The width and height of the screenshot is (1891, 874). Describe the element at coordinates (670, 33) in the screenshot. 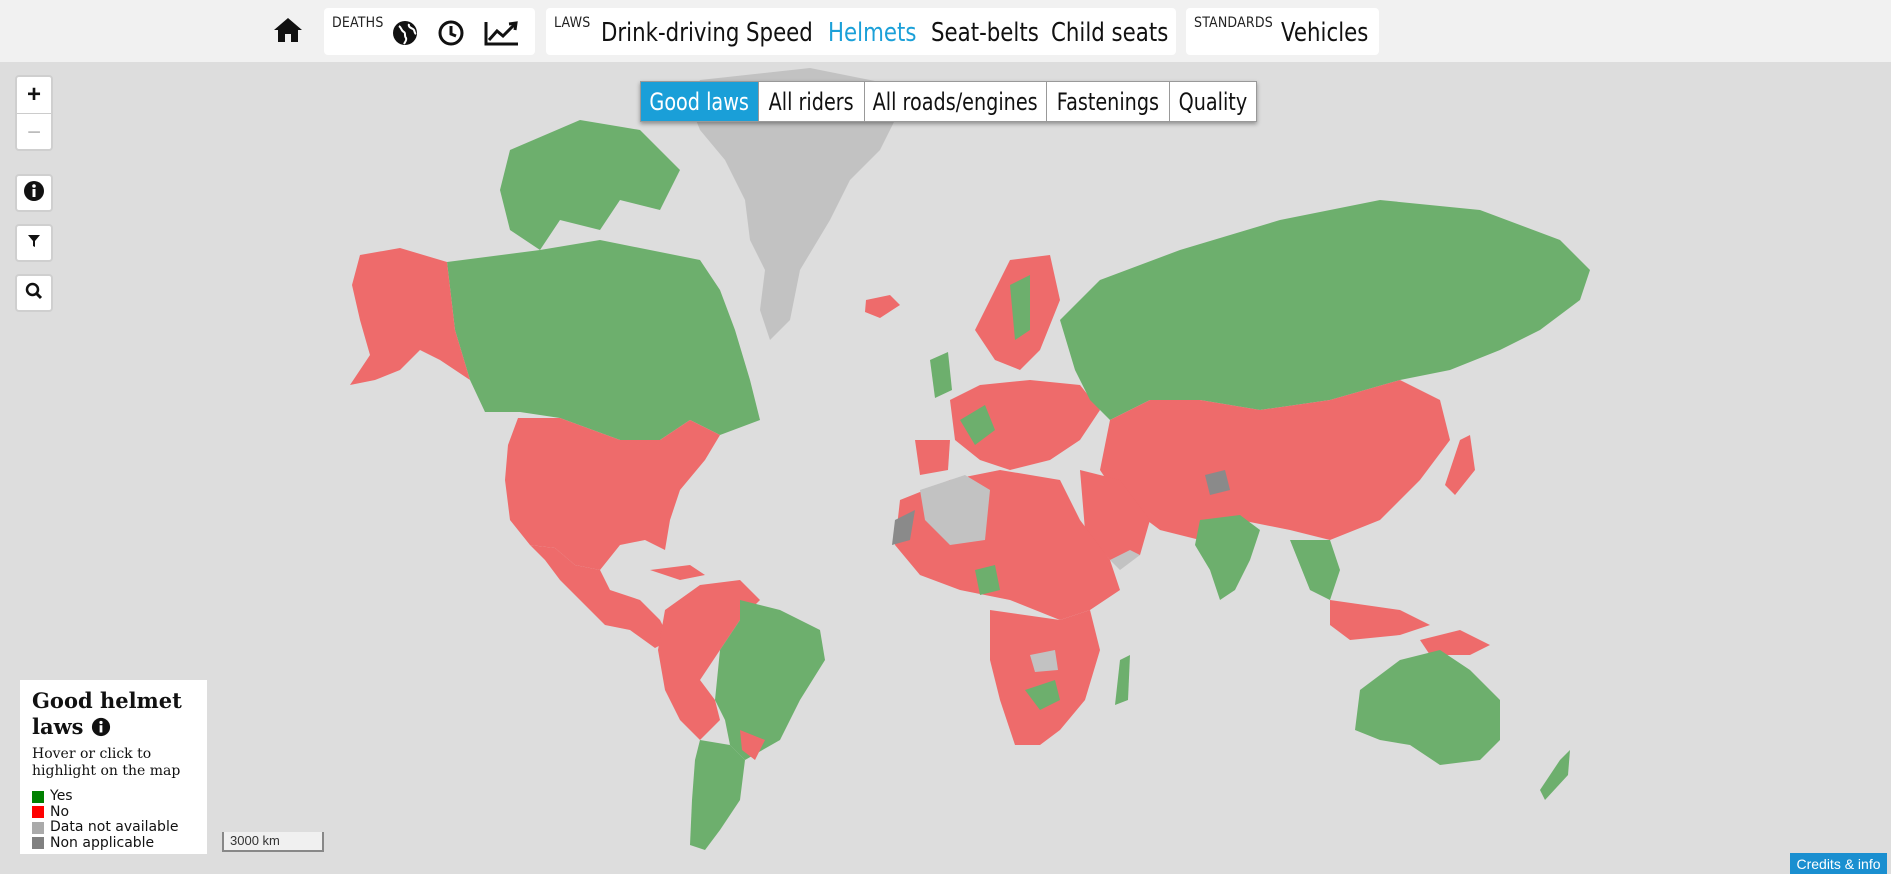

I see `nav-drink-driving: Drink-driving` at that location.